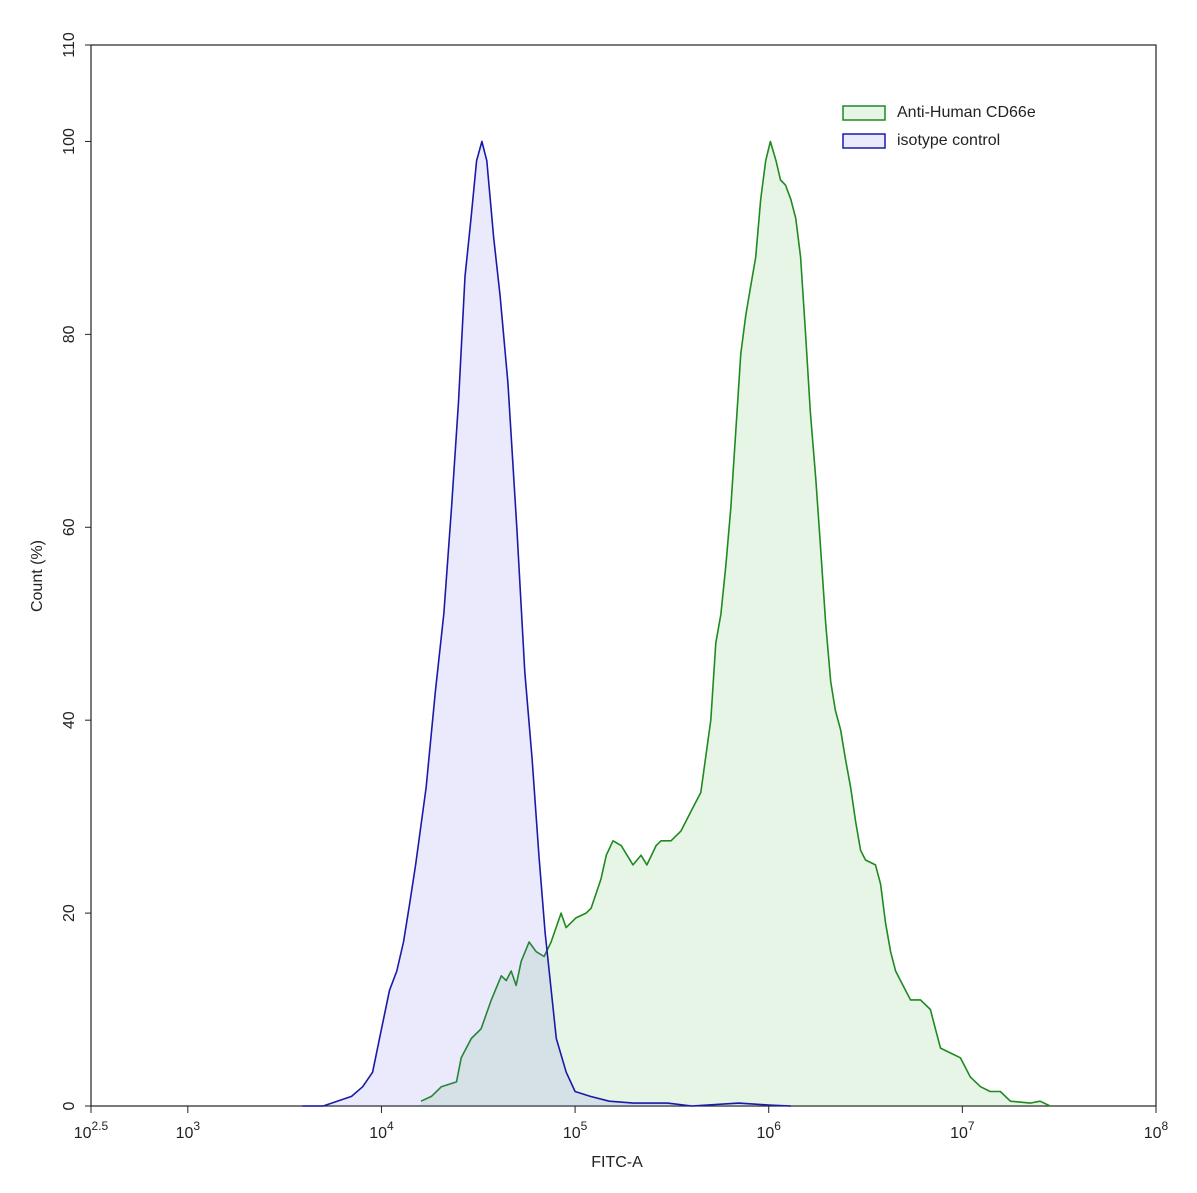  Describe the element at coordinates (37, 576) in the screenshot. I see `y-axis-label: Count (%)` at that location.